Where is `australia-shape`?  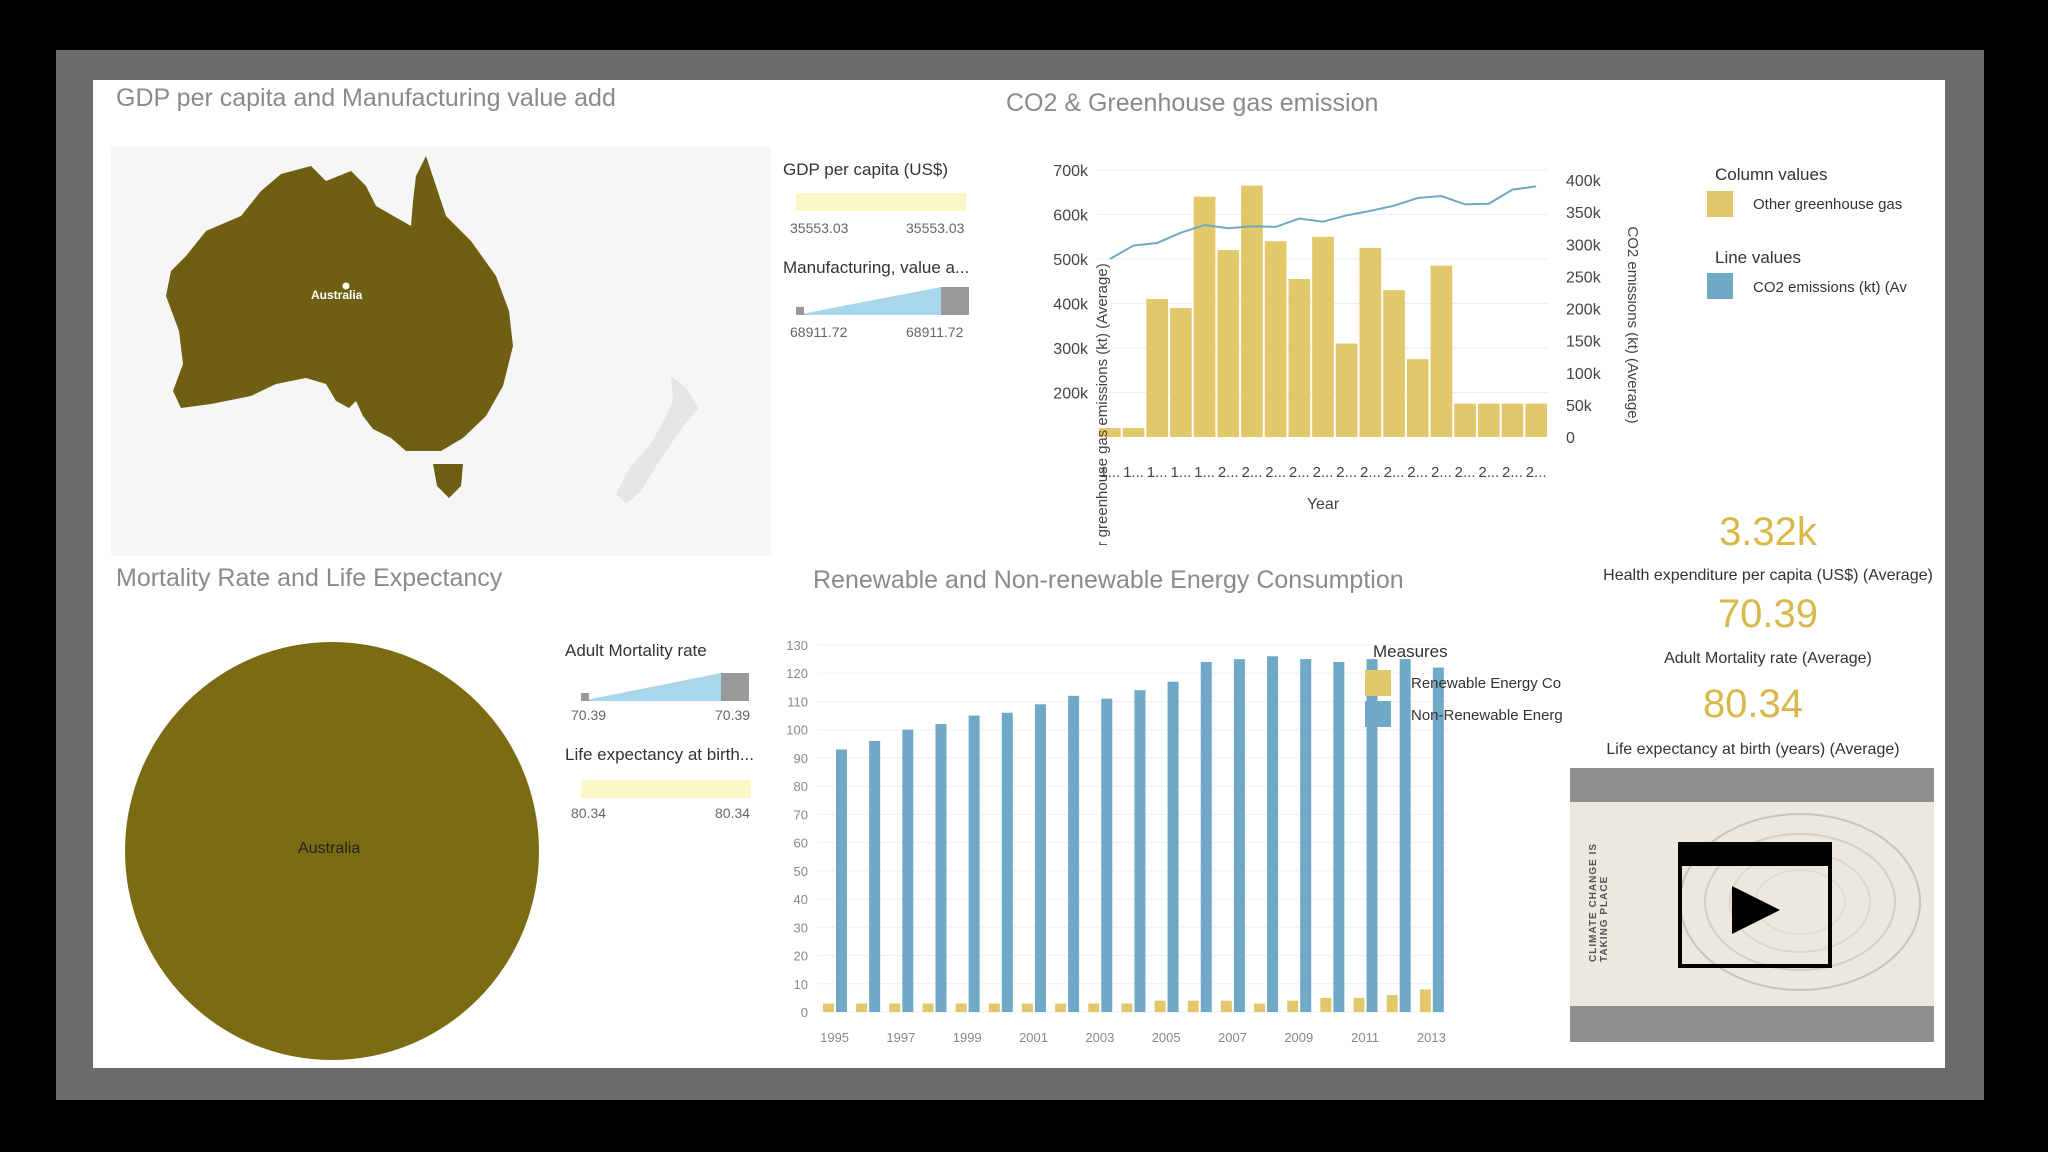
australia-shape is located at coordinates (339, 303).